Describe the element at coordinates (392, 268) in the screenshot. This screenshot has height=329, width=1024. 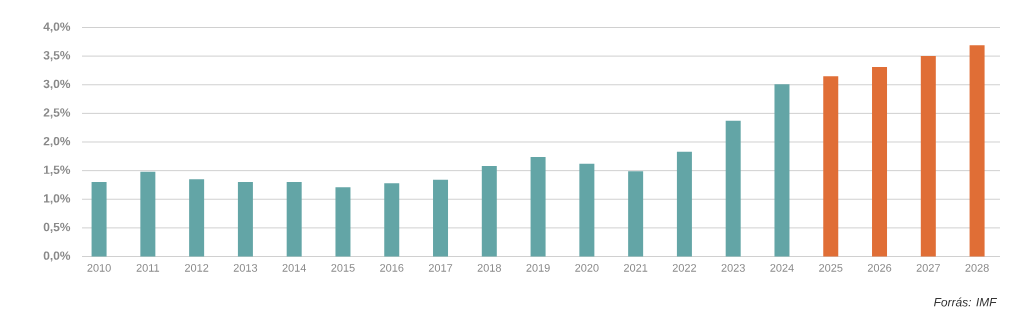
I see `x-tick-label: 2016` at that location.